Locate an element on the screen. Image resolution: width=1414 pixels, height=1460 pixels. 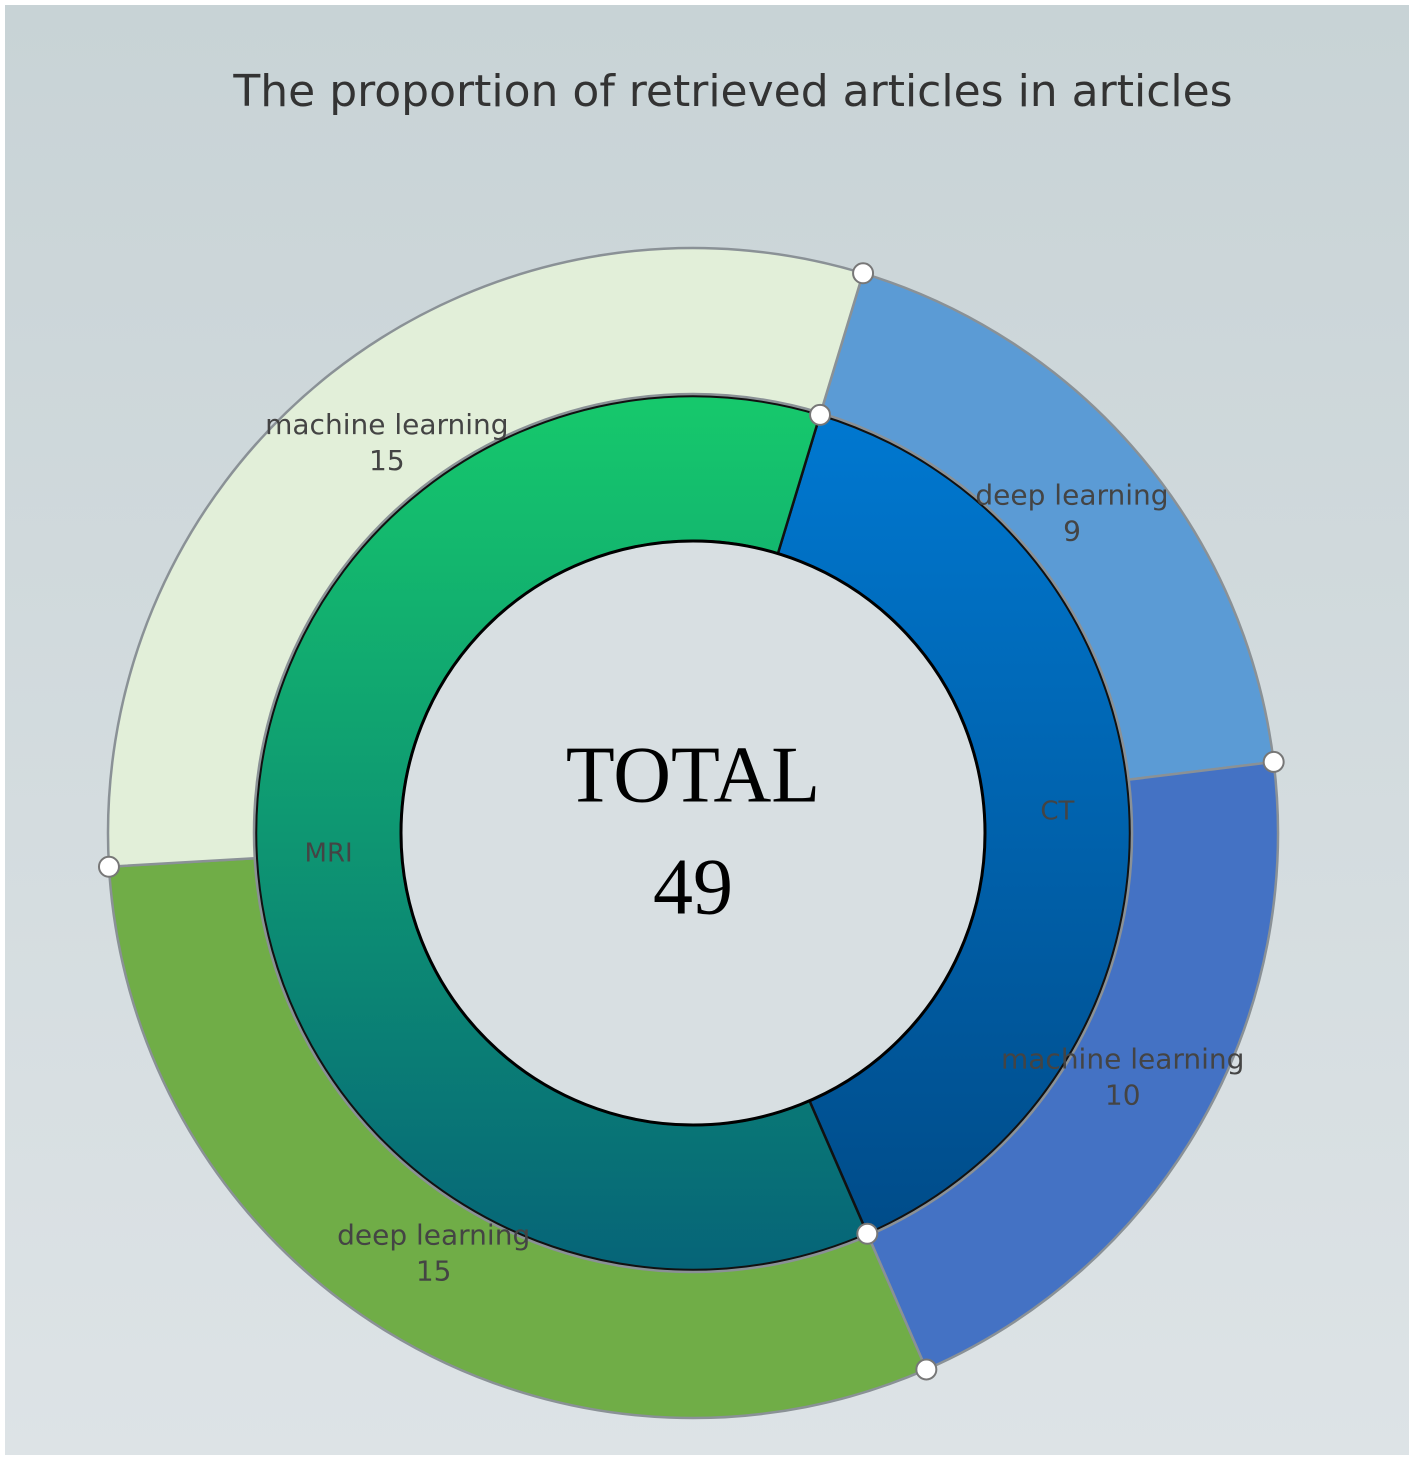
center-label: TOTAL is located at coordinates (693, 775).